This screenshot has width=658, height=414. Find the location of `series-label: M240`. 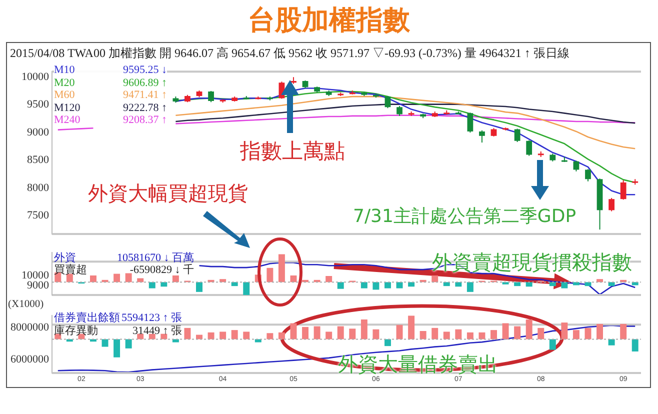

series-label: M240 is located at coordinates (67, 120).